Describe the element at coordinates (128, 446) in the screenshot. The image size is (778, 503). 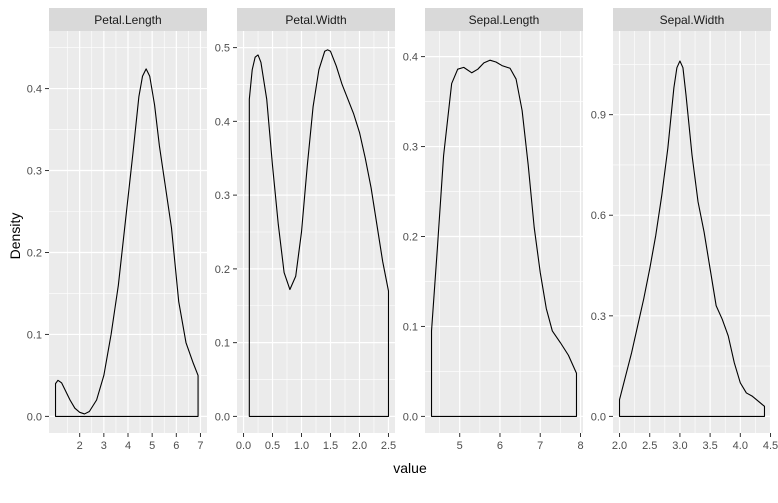
I see `x-tick-label: 4` at that location.